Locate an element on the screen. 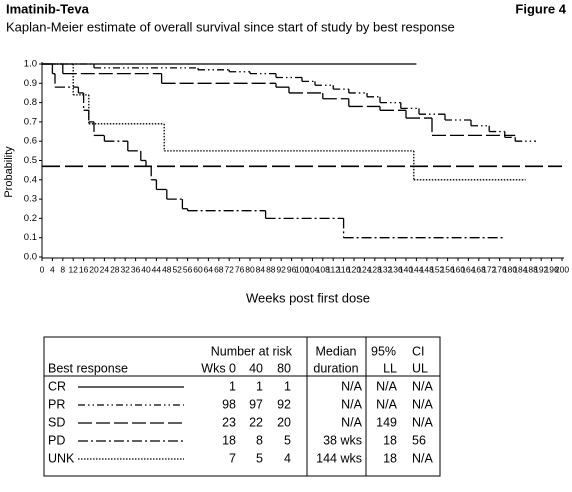  x-tick-label: 96 is located at coordinates (292, 269).